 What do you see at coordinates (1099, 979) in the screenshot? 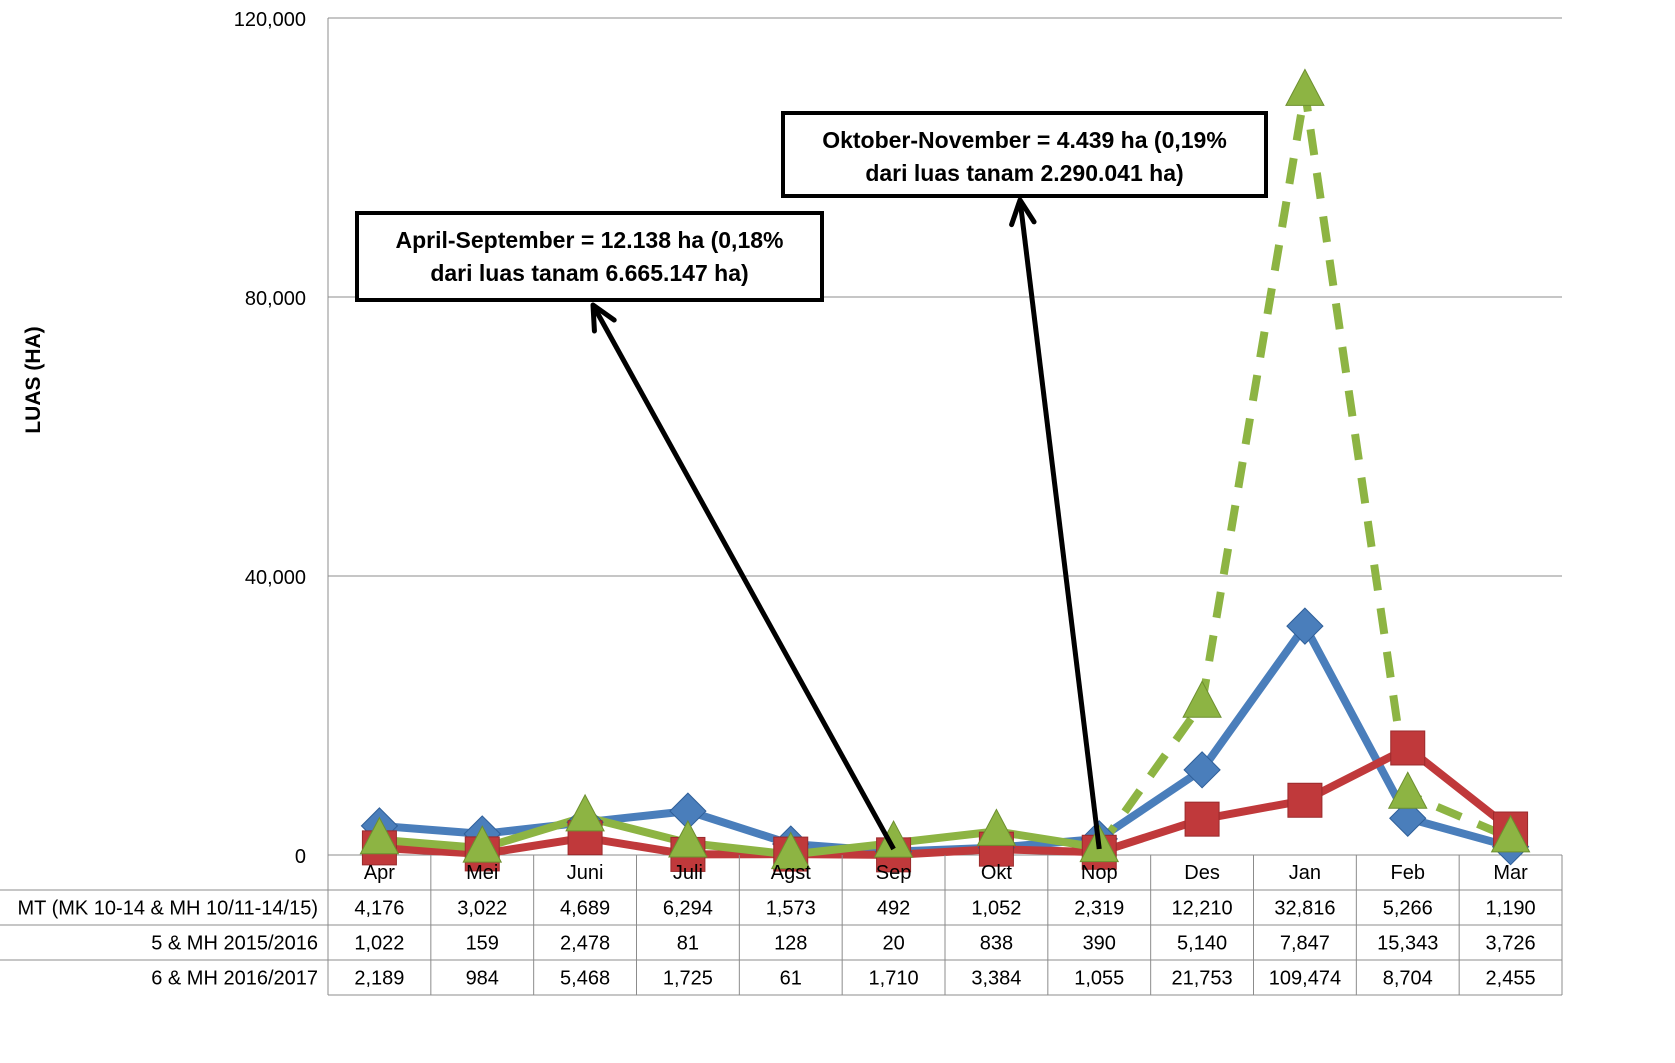
I see `data-label: 1,055` at bounding box center [1099, 979].